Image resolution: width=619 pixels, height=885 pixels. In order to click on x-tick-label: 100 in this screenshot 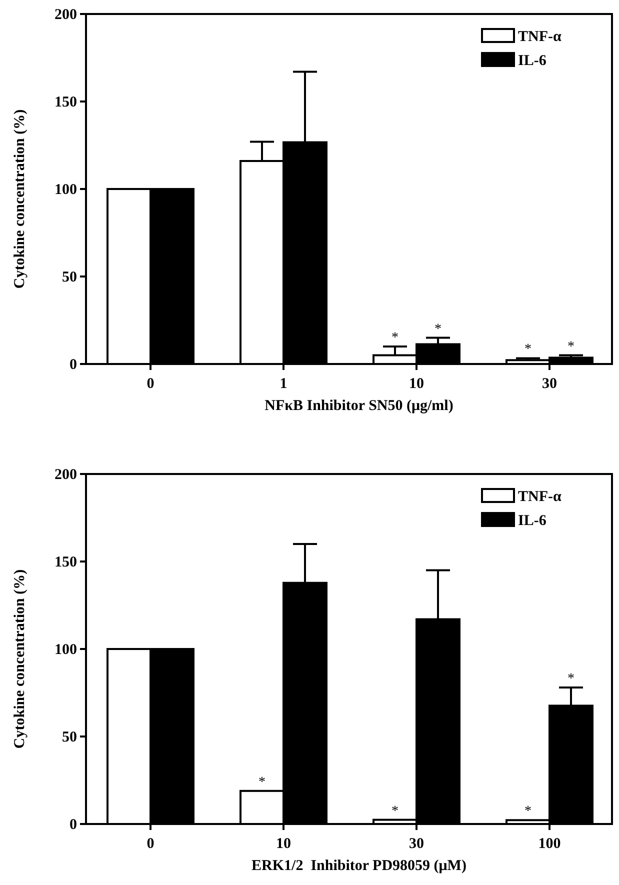, I will do `click(549, 844)`.